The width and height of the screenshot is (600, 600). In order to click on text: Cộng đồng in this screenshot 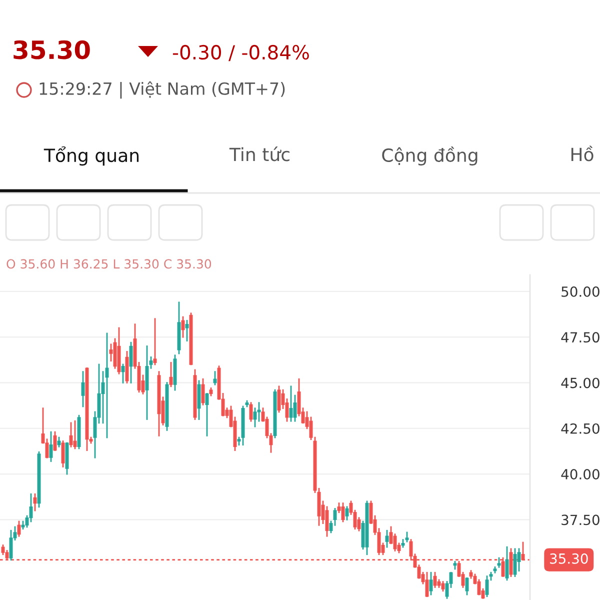, I will do `click(430, 156)`.